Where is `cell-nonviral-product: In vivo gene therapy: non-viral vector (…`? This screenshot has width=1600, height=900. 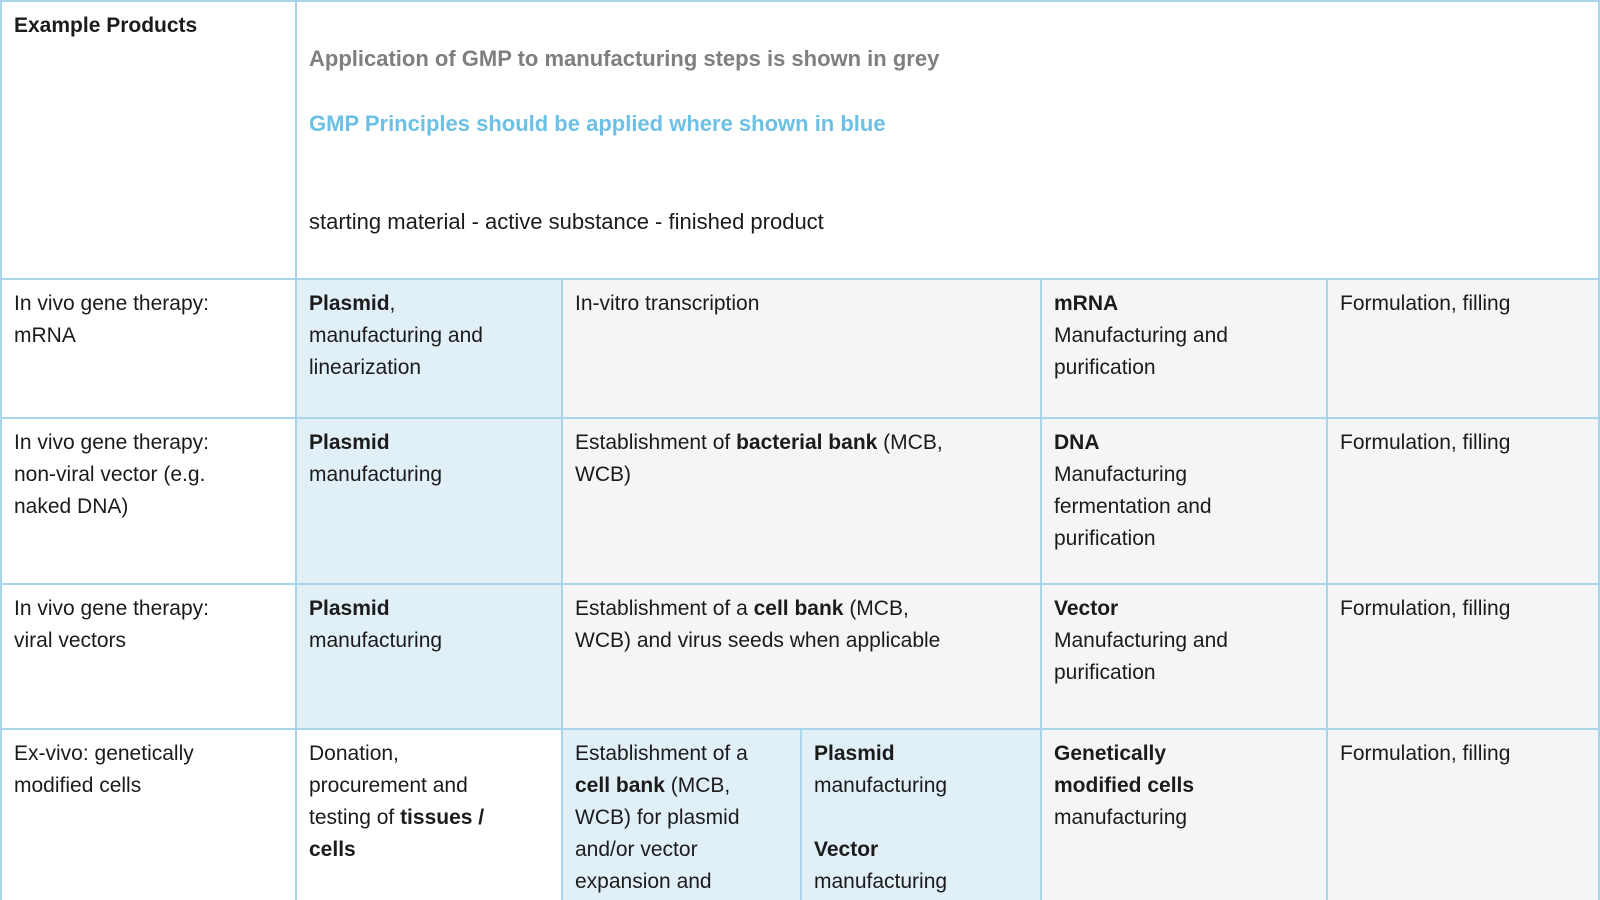 cell-nonviral-product: In vivo gene therapy: non-viral vector (… is located at coordinates (148, 501).